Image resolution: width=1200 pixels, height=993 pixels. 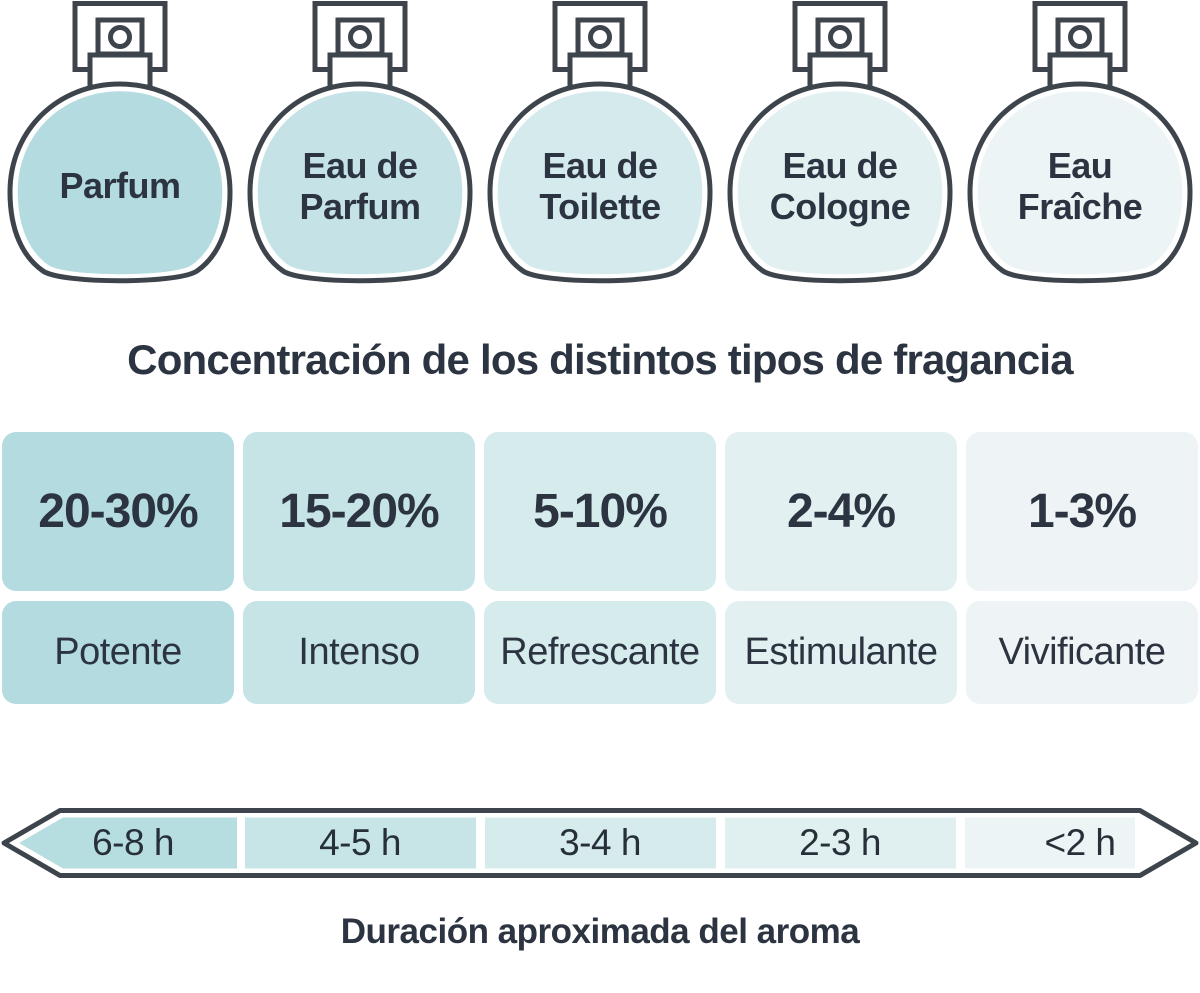 What do you see at coordinates (1080, 206) in the screenshot?
I see `bottle-label-line: Fraîche` at bounding box center [1080, 206].